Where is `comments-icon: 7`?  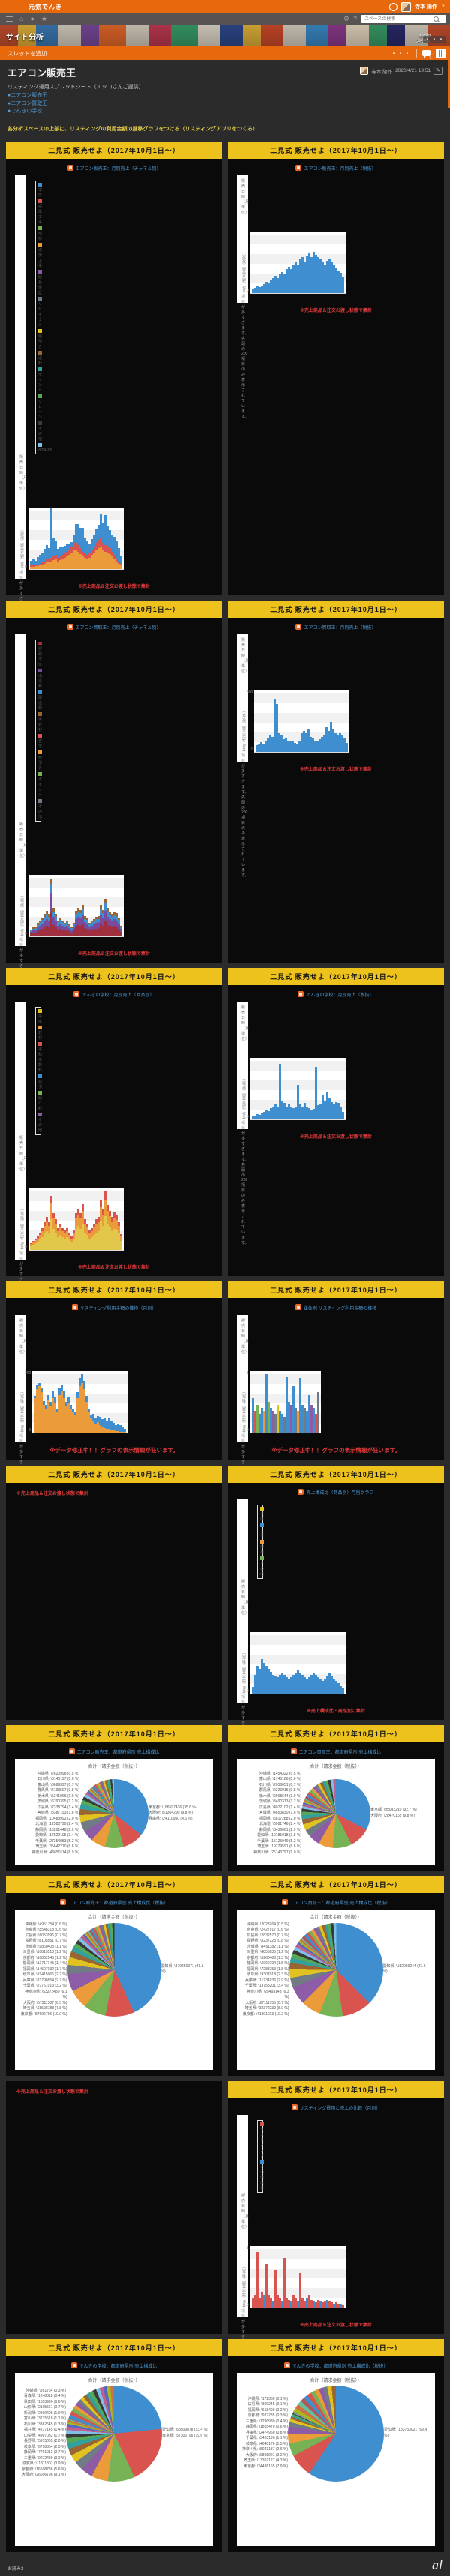
comments-icon: 7 is located at coordinates (426, 55).